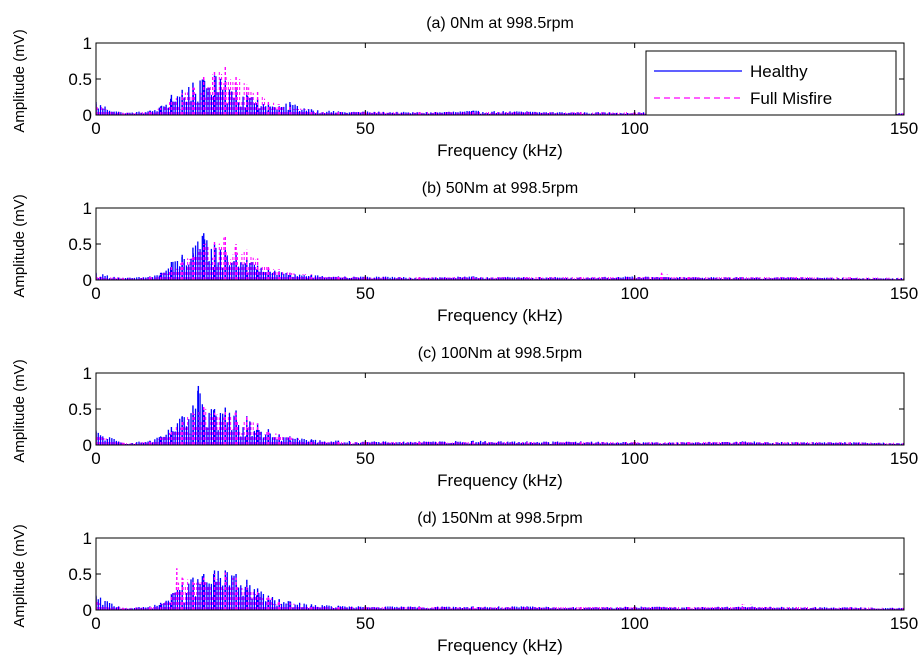  What do you see at coordinates (779, 71) in the screenshot?
I see `legend-label: Healthy` at bounding box center [779, 71].